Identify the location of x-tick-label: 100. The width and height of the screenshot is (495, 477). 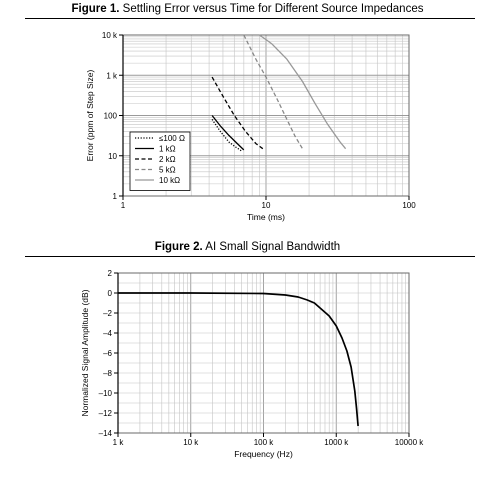
(409, 205).